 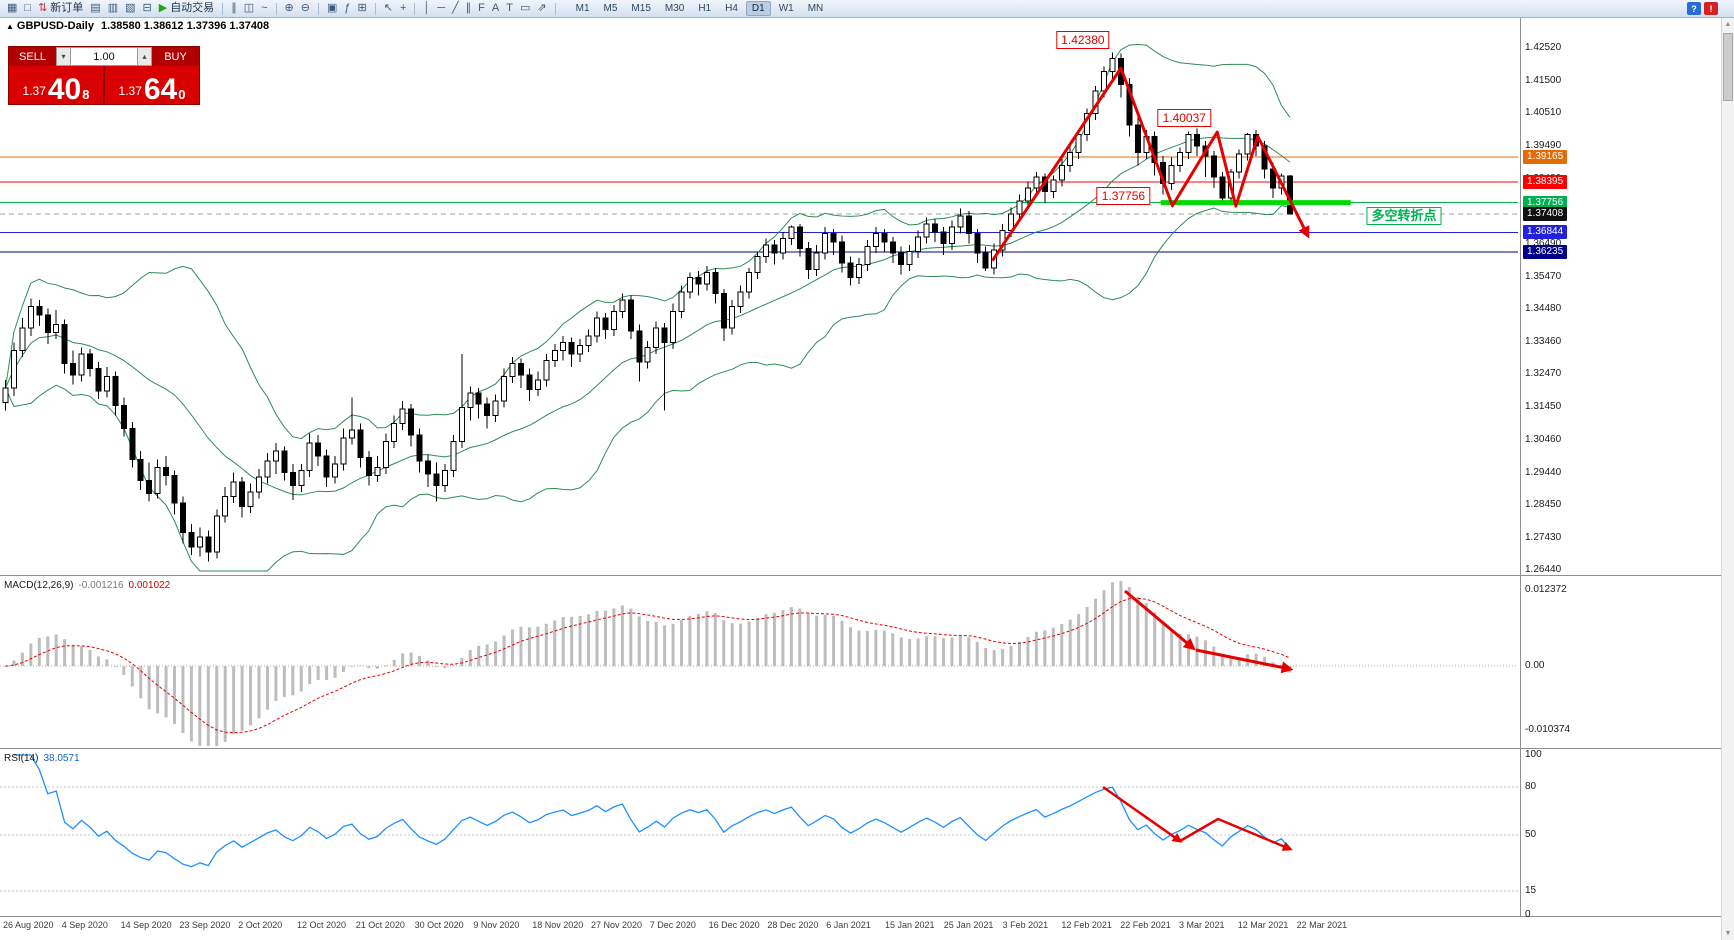 I want to click on line-chart-icon: ~, so click(x=264, y=8).